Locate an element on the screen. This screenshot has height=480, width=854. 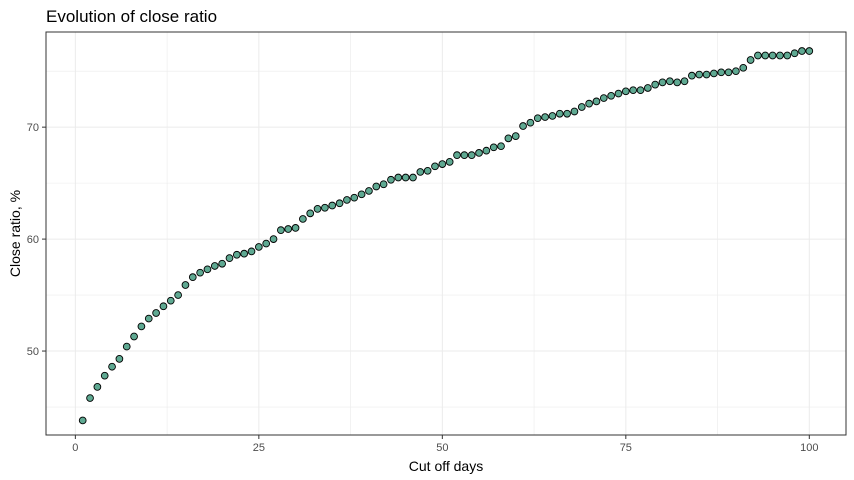
y-tick-label: 50 is located at coordinates (33, 352).